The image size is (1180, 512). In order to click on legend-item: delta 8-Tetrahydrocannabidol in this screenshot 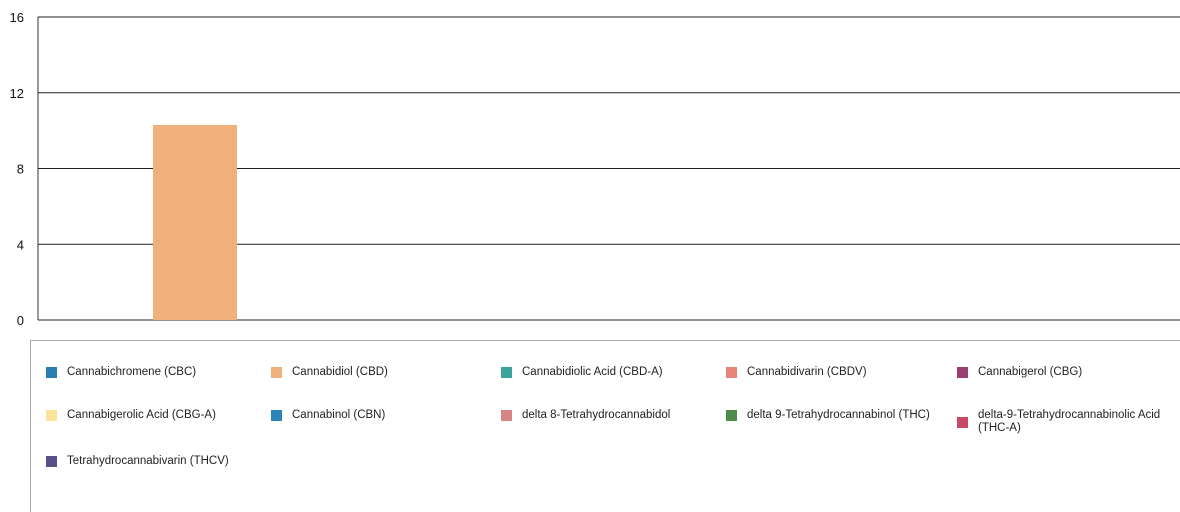, I will do `click(606, 415)`.